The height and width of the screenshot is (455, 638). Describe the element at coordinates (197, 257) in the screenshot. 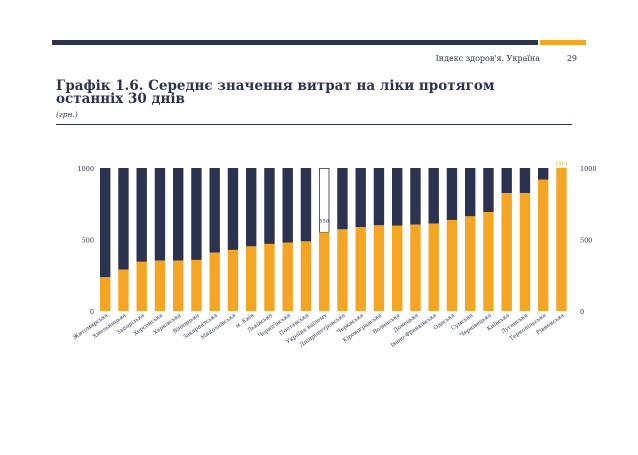

I see `bar-value-label: 357` at that location.